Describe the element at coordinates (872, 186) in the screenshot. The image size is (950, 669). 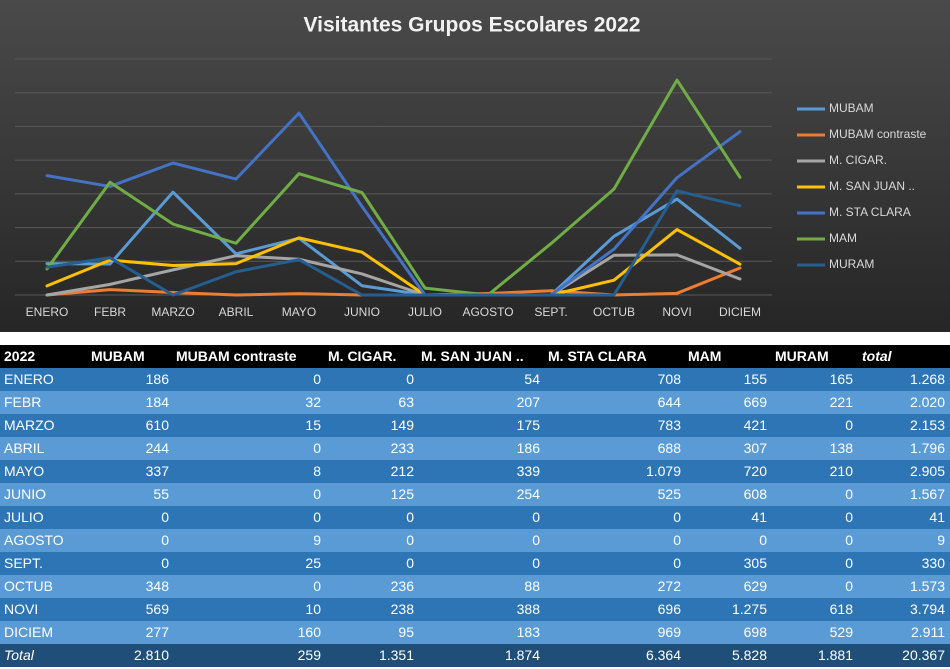
I see `legend-label: M. SAN JUAN ..` at that location.